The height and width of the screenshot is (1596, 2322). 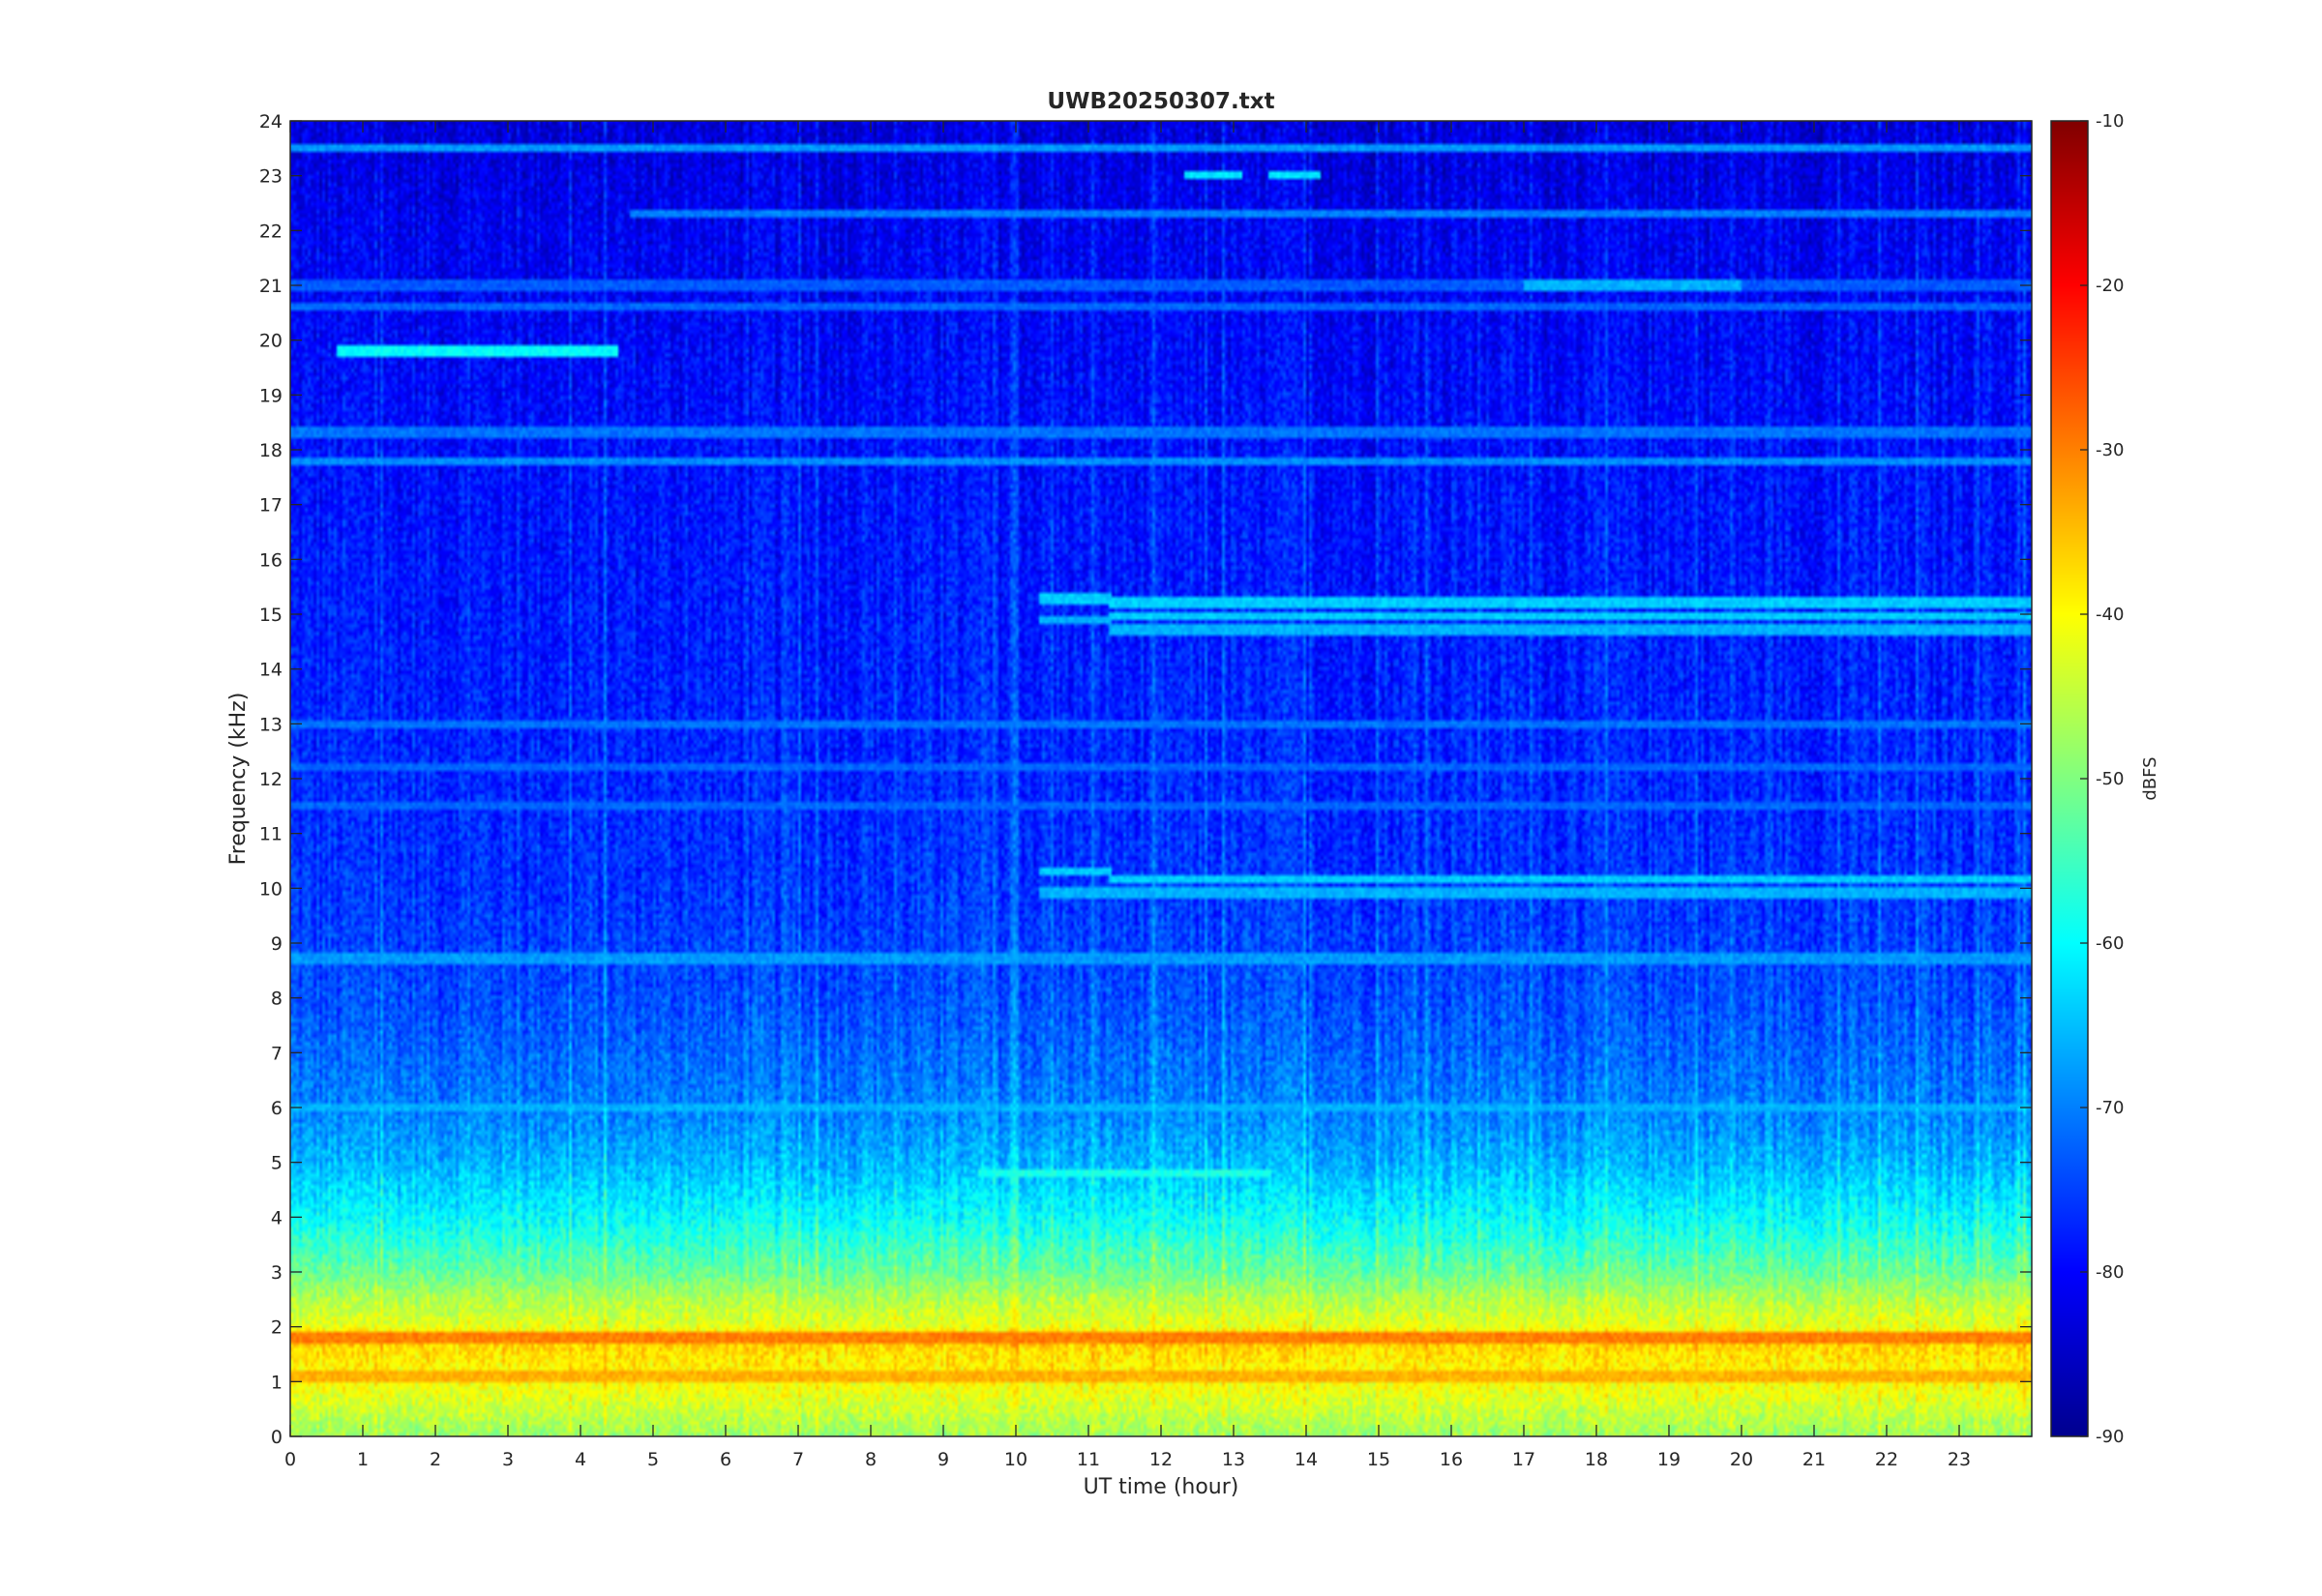 What do you see at coordinates (1088, 1459) in the screenshot?
I see `x-tick-label: 11` at bounding box center [1088, 1459].